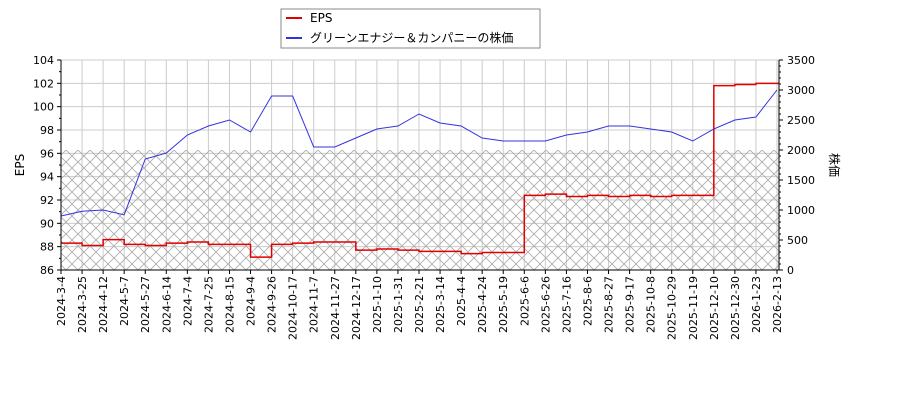 This screenshot has height=400, width=900. I want to click on left-tick-label: 86, so click(47, 270).